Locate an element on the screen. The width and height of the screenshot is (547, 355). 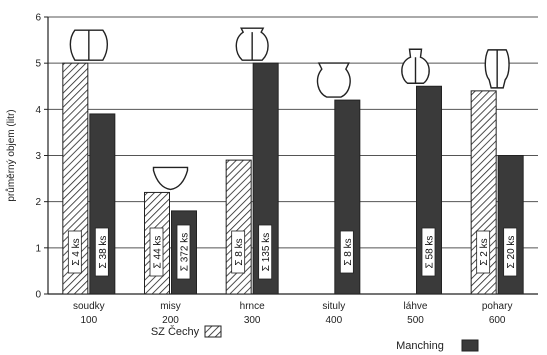
count-label-text: Σ 38 ks is located at coordinates (103, 252).